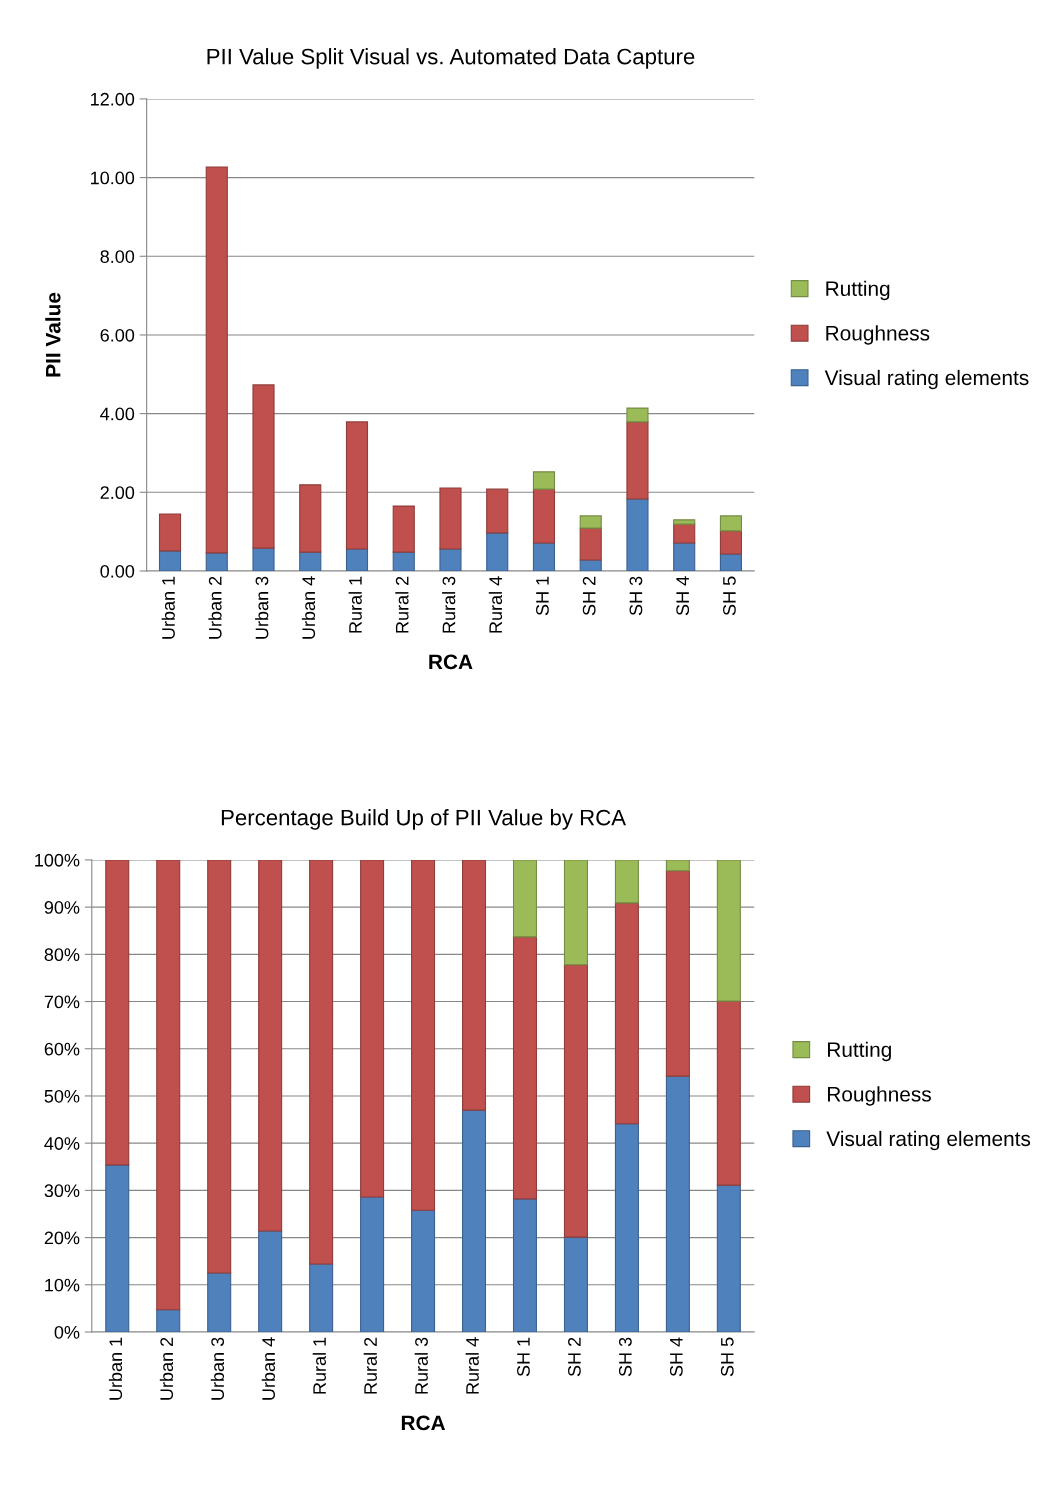 The image size is (1055, 1501). Describe the element at coordinates (62, 907) in the screenshot. I see `y-tick-label: 90%` at that location.